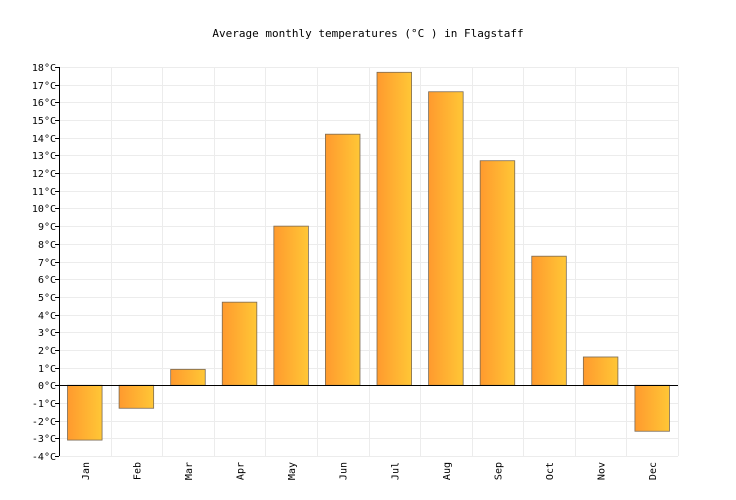  I want to click on bar-apr, so click(239, 343).